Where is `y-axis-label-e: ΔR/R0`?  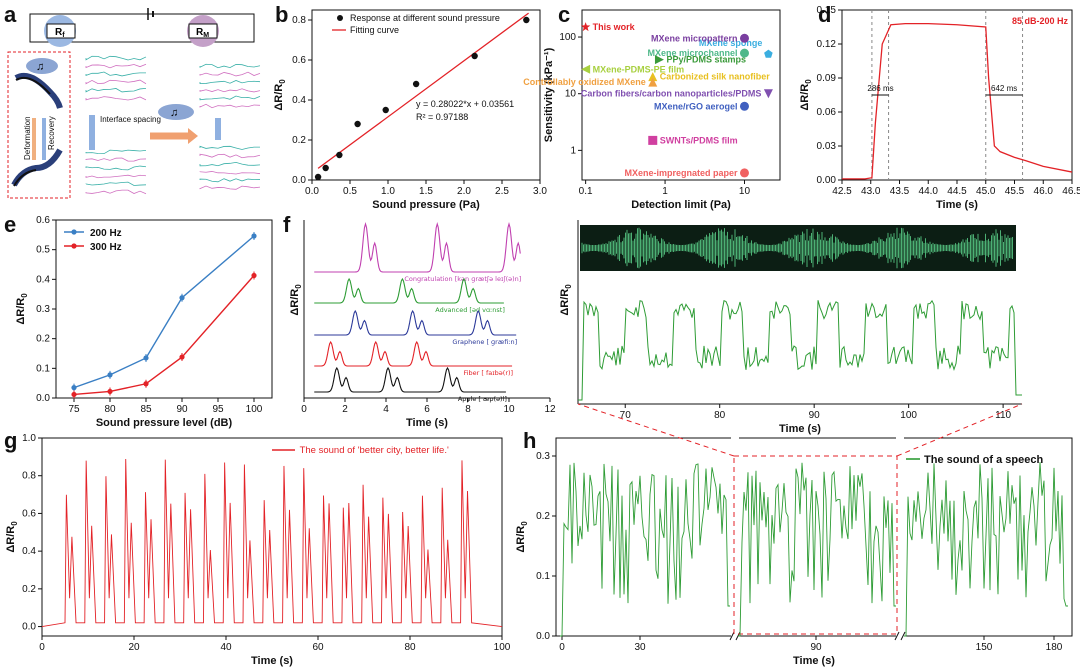 y-axis-label-e: ΔR/R0 is located at coordinates (22, 309).